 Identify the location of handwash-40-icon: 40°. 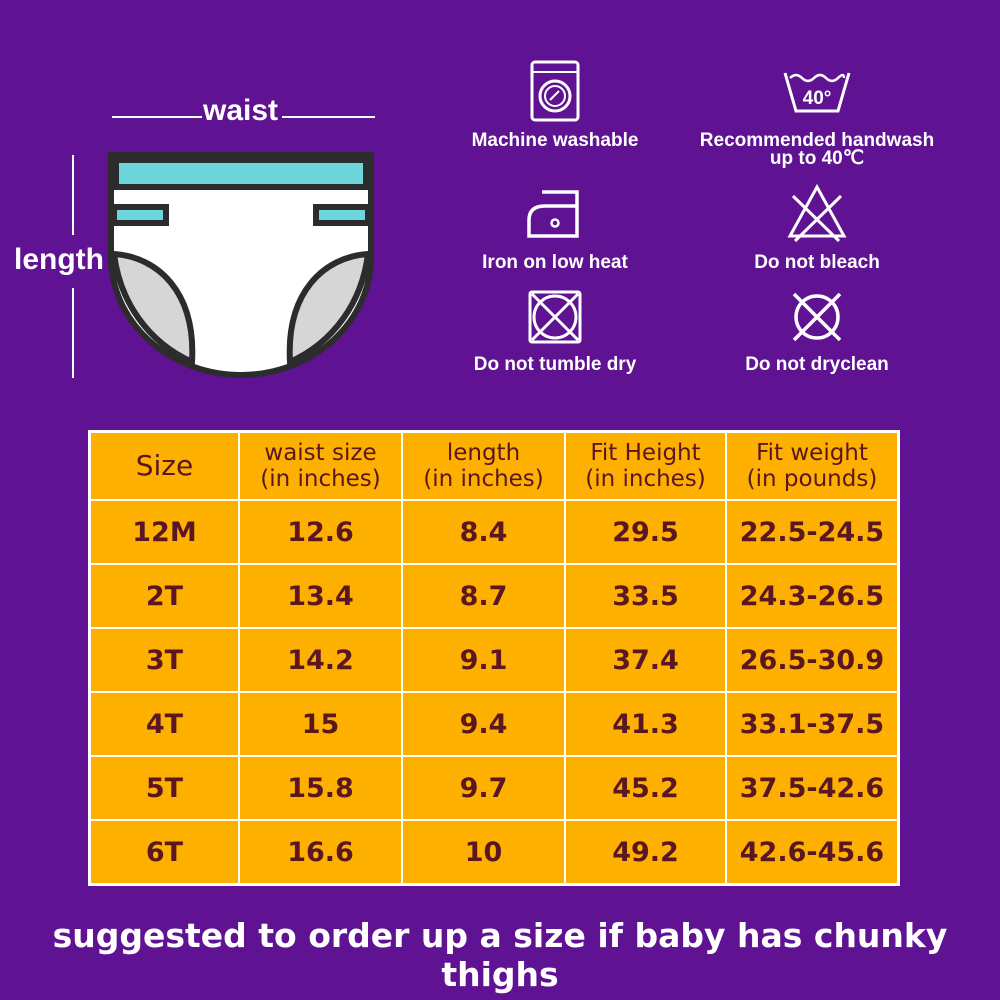
(817, 92).